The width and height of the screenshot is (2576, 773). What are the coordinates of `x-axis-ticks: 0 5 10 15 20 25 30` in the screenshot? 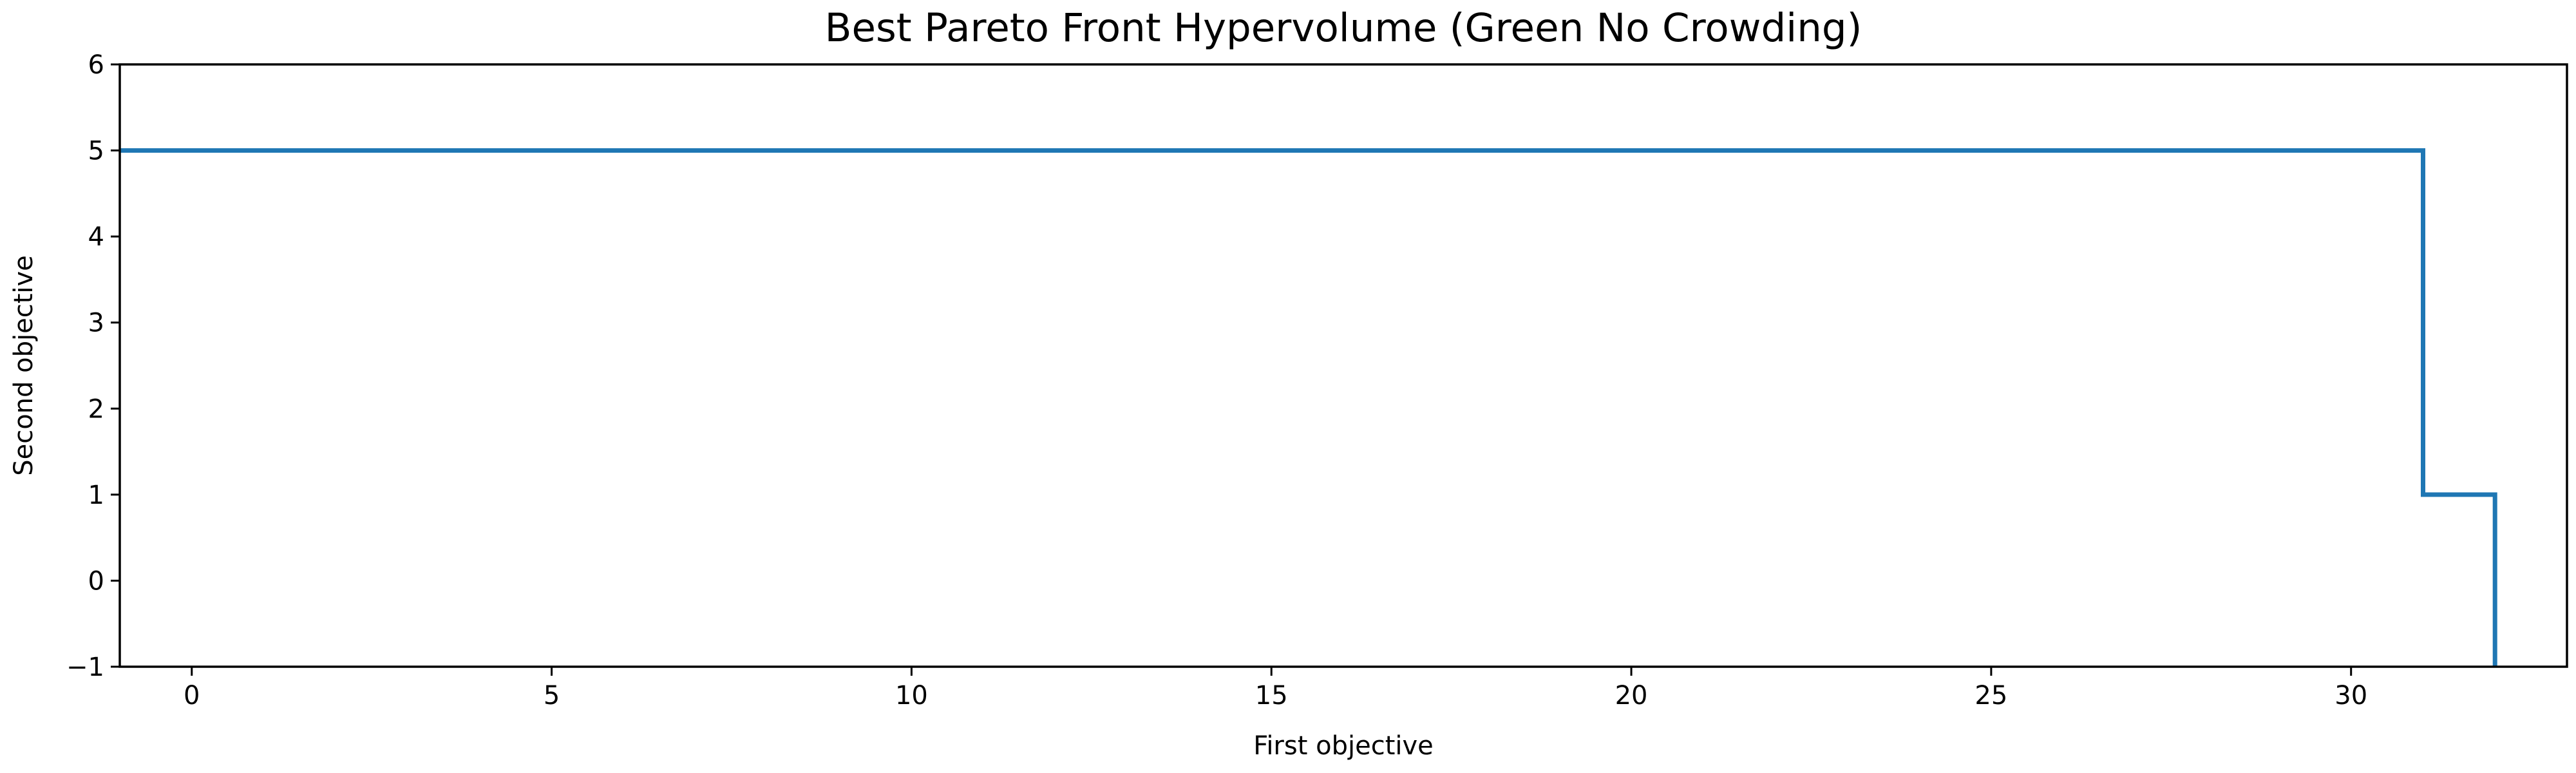 It's located at (1275, 689).